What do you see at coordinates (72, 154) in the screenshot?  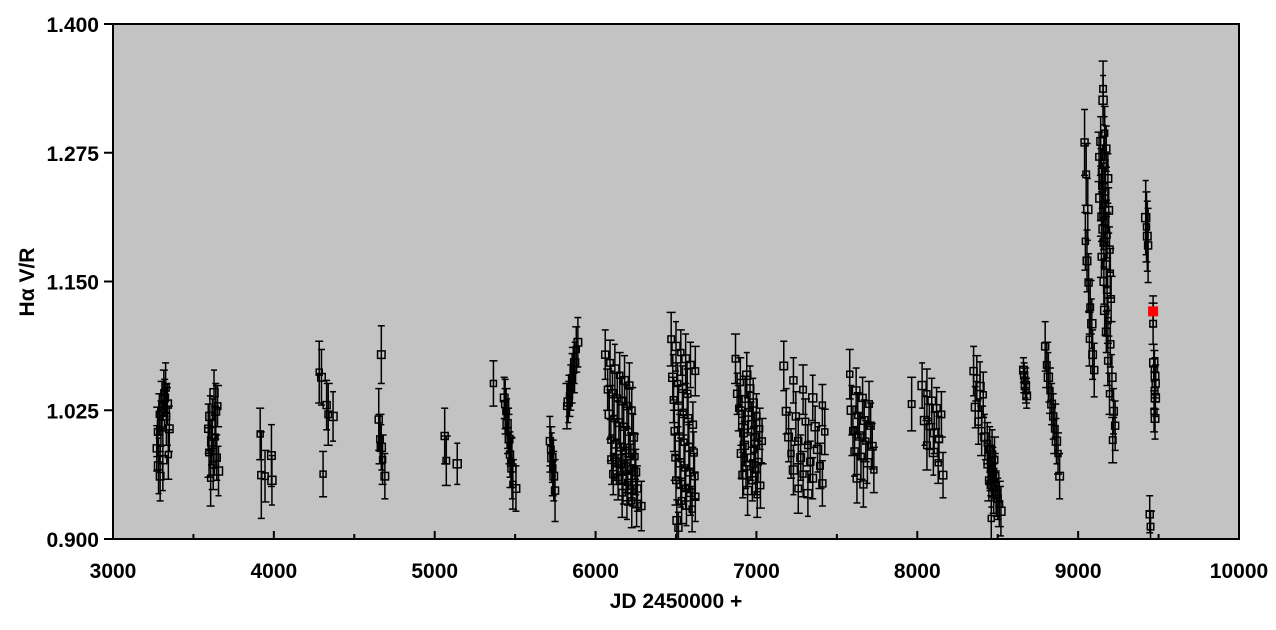 I see `y-tick-label: 1.275` at bounding box center [72, 154].